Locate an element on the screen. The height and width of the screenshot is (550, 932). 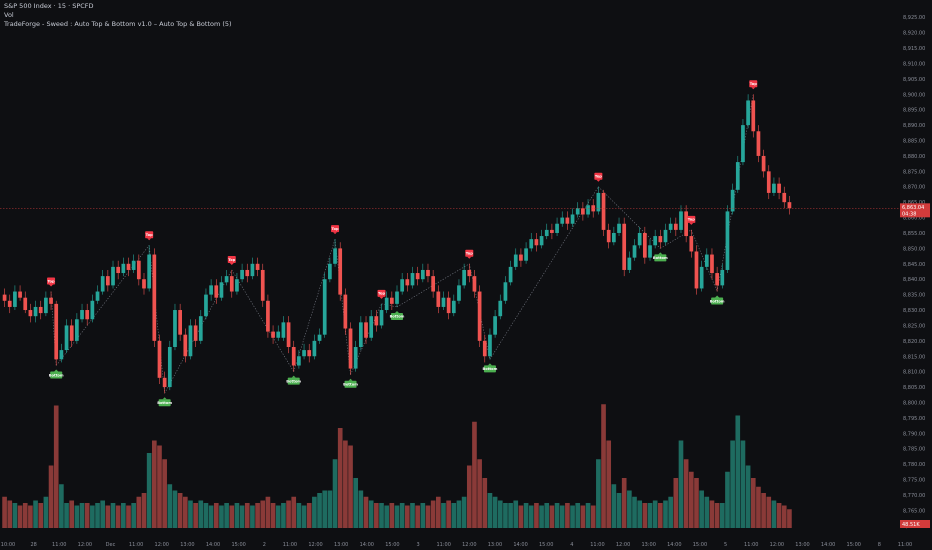
price-tick-label: 8,880.00 is located at coordinates (914, 157).